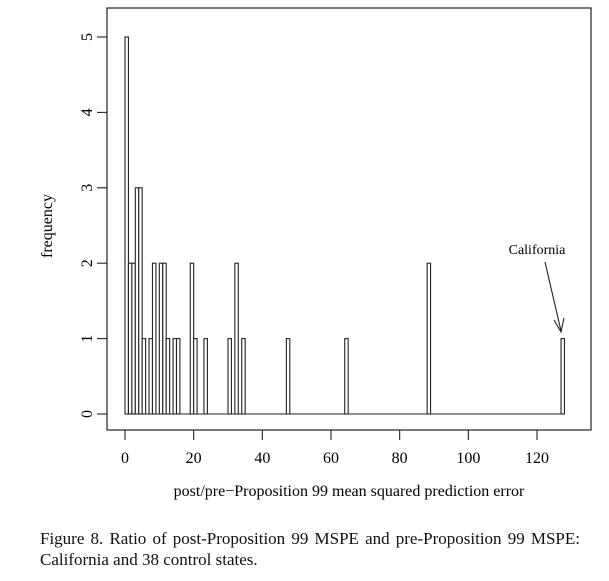  What do you see at coordinates (537, 458) in the screenshot?
I see `x-tick-label: 120` at bounding box center [537, 458].